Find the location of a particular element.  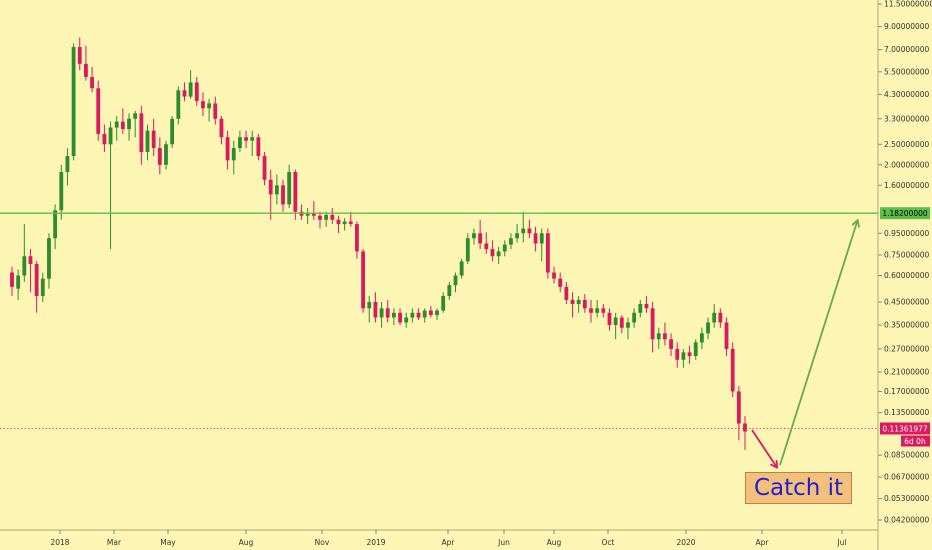

x-tick-label: 2018 is located at coordinates (59, 542).